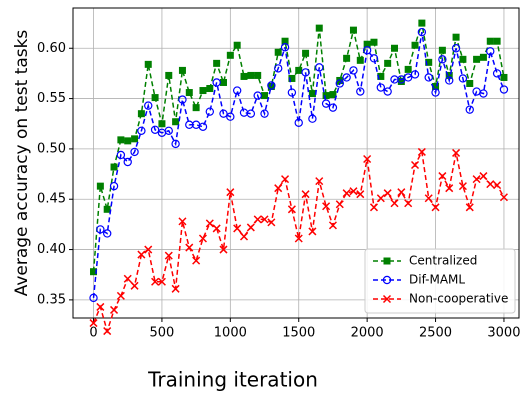 Image resolution: width=521 pixels, height=396 pixels. What do you see at coordinates (367, 333) in the screenshot?
I see `x-tick-label: 2000` at bounding box center [367, 333].